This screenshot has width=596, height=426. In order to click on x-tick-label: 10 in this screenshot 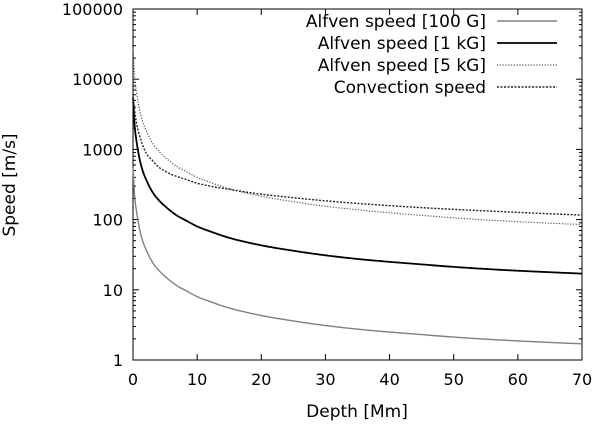, I will do `click(197, 379)`.